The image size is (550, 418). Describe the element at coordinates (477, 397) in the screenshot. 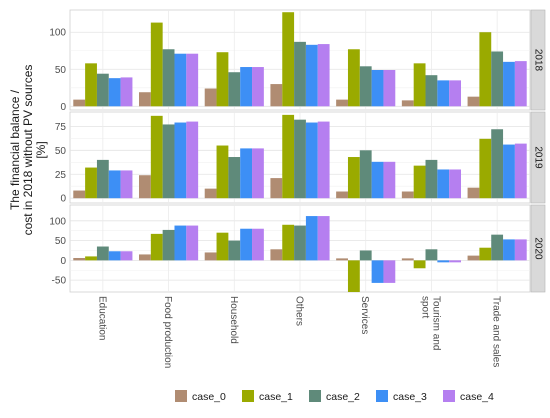

I see `legend-label: case_4` at that location.